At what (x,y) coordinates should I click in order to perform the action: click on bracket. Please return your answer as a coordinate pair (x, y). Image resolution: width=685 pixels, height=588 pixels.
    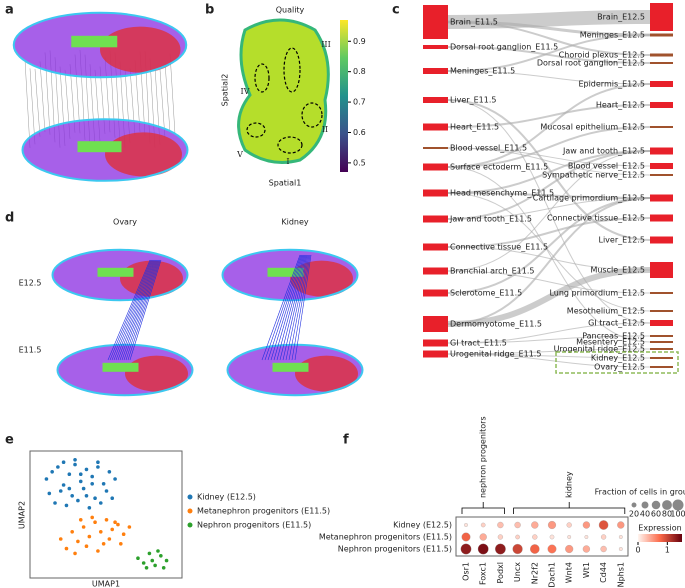
    Looking at the image, I should click on (483, 508).